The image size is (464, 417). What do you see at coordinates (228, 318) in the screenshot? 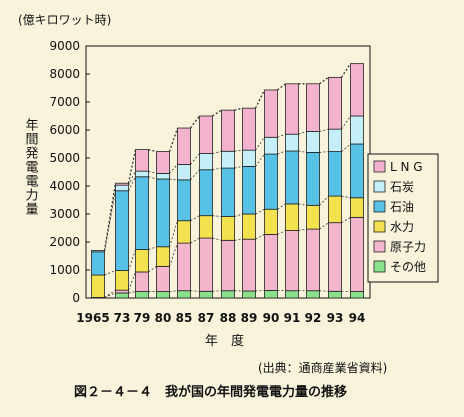
I see `x-tick-label: 88` at bounding box center [228, 318].